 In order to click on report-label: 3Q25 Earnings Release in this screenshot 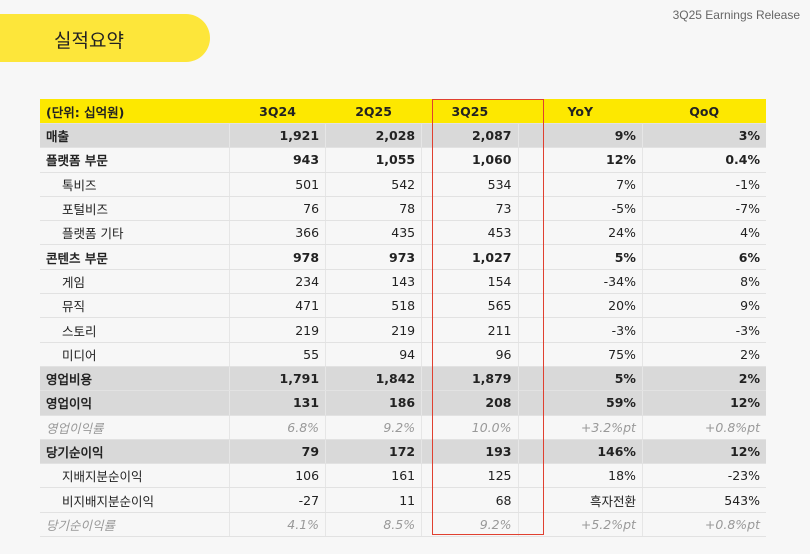, I will do `click(736, 15)`.